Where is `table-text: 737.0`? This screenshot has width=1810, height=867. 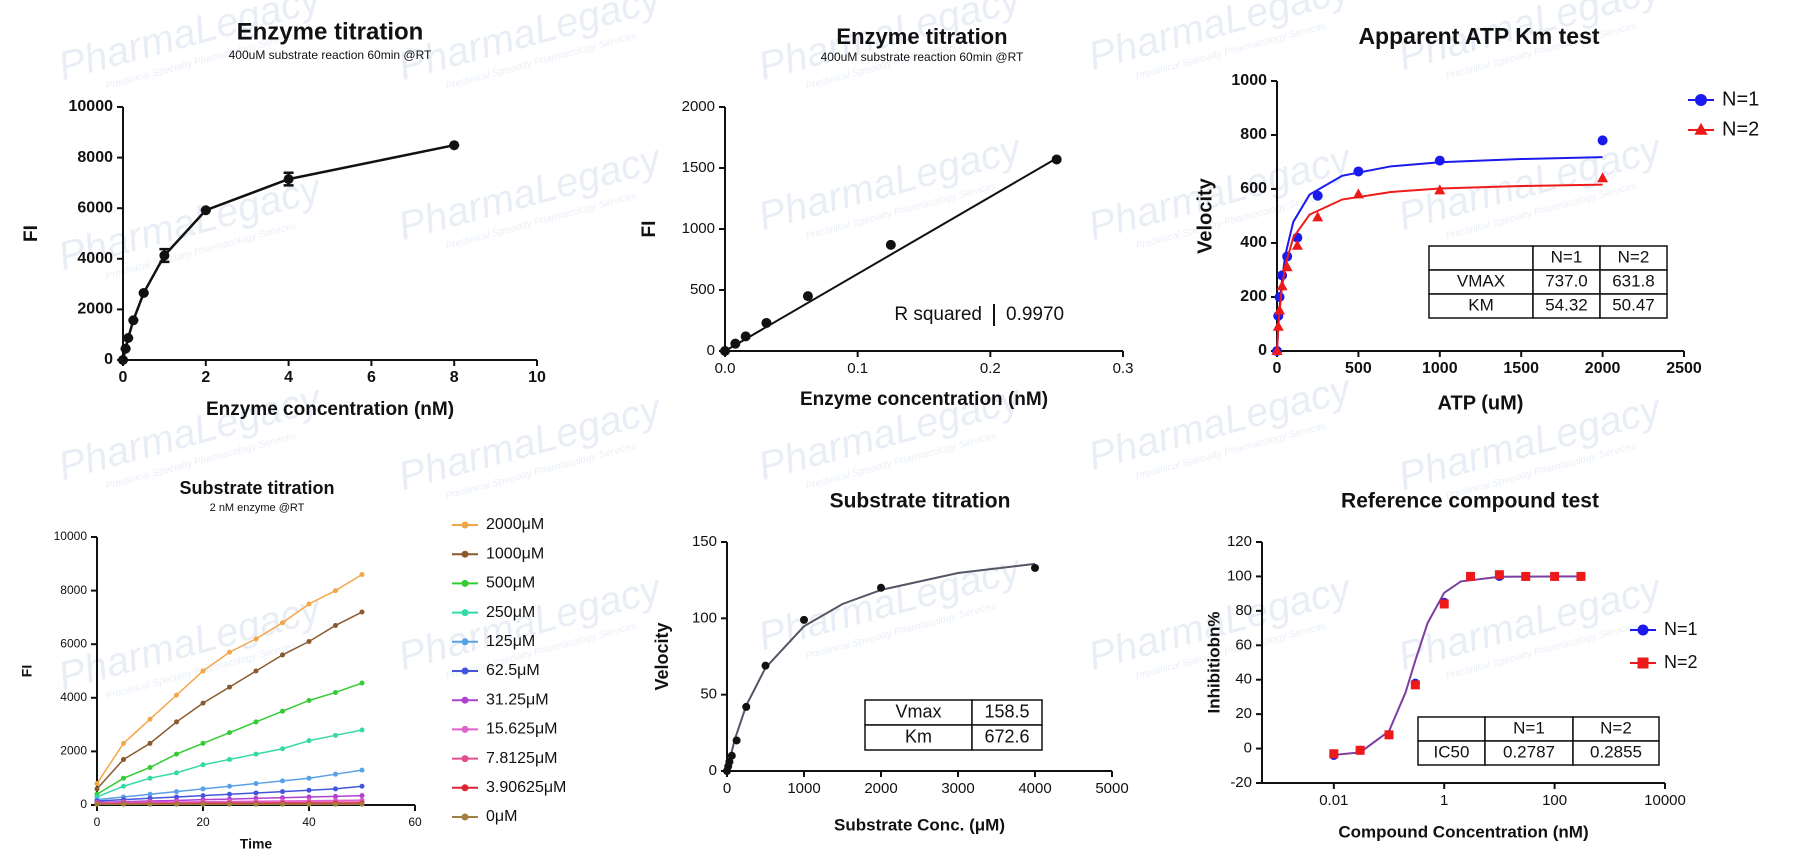 table-text: 737.0 is located at coordinates (1566, 280).